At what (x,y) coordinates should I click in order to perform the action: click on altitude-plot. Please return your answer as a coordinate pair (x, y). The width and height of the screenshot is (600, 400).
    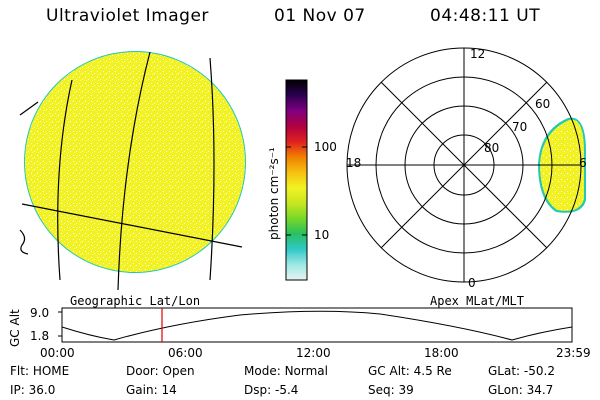
    Looking at the image, I should click on (315, 325).